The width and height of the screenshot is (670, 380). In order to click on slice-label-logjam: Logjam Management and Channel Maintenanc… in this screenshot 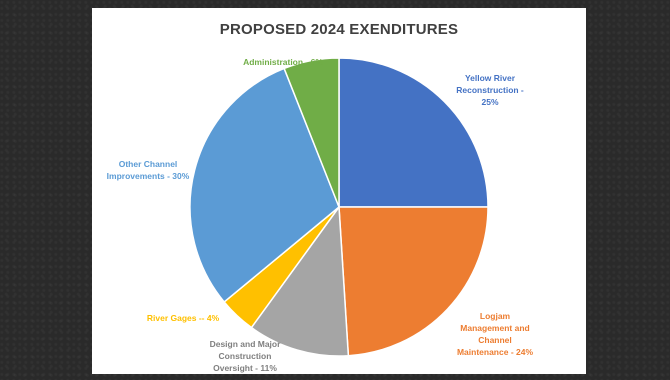, I will do `click(495, 334)`.